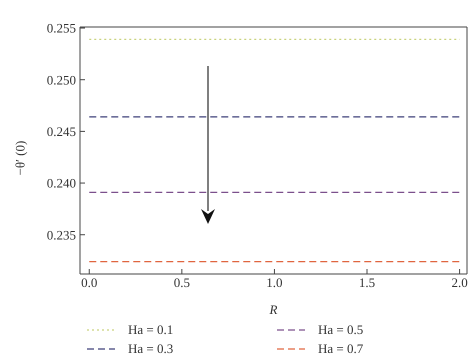 This screenshot has height=360, width=474. I want to click on legend-label: Ha = 0.3, so click(151, 348).